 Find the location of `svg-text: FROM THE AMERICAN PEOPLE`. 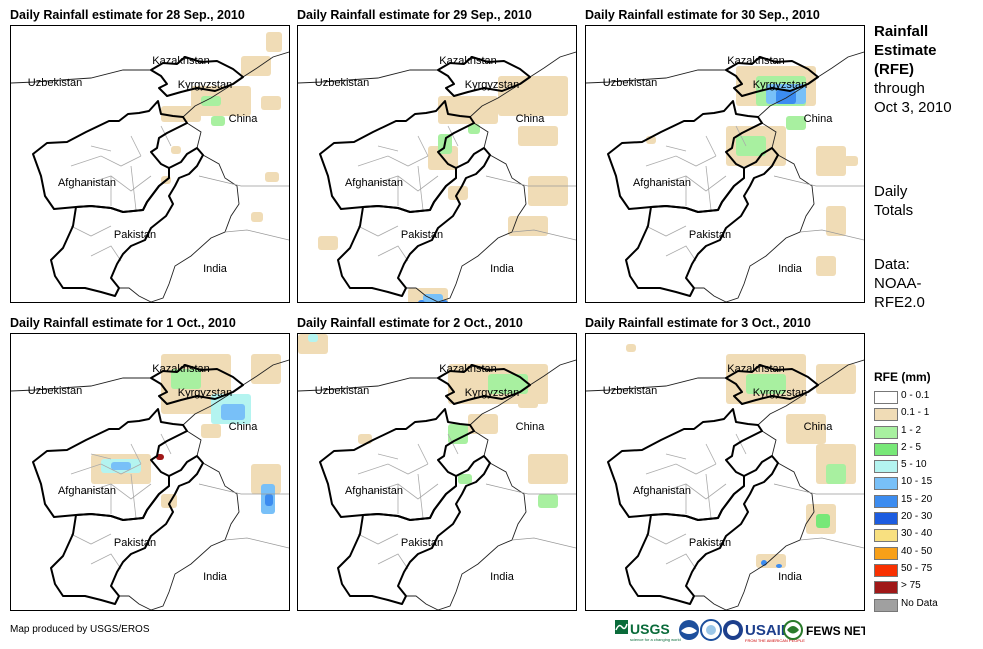

svg-text: FROM THE AMERICAN PEOPLE is located at coordinates (775, 640).